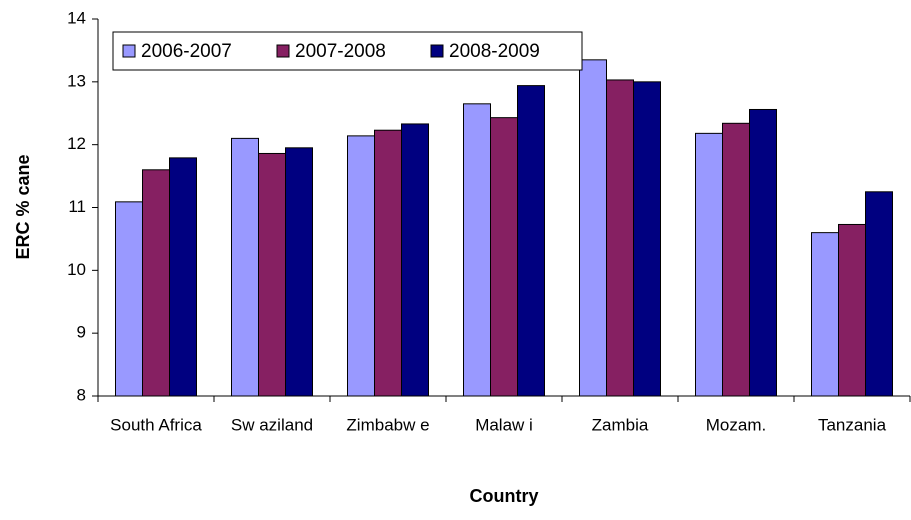 This screenshot has height=520, width=911. Describe the element at coordinates (76, 269) in the screenshot. I see `y-tick-label: 10` at that location.